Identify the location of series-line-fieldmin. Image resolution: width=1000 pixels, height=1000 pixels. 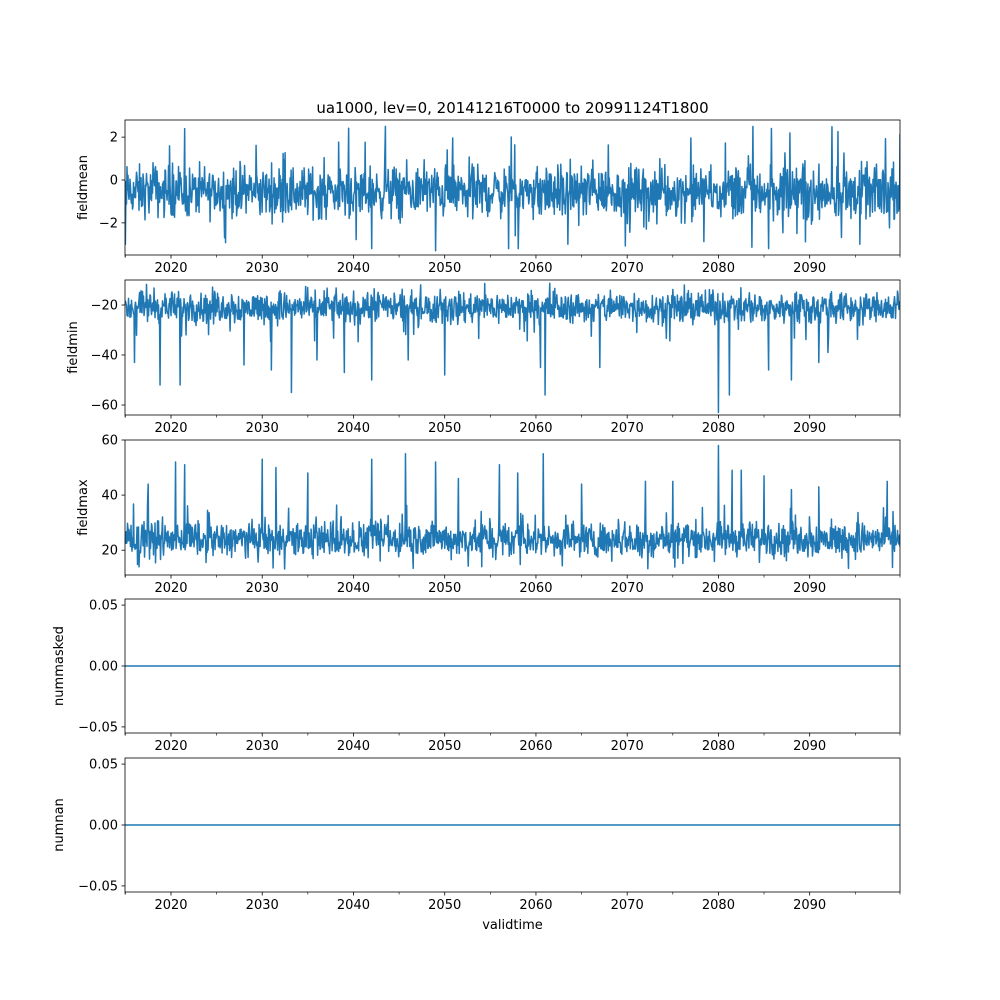
(512, 348).